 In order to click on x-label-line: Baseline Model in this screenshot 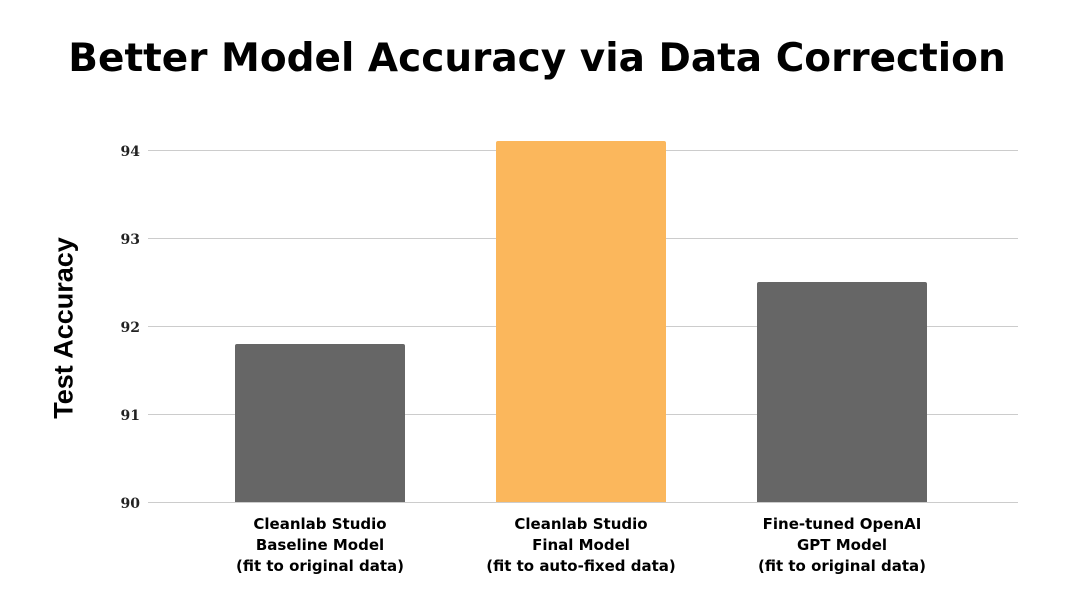, I will do `click(320, 545)`.